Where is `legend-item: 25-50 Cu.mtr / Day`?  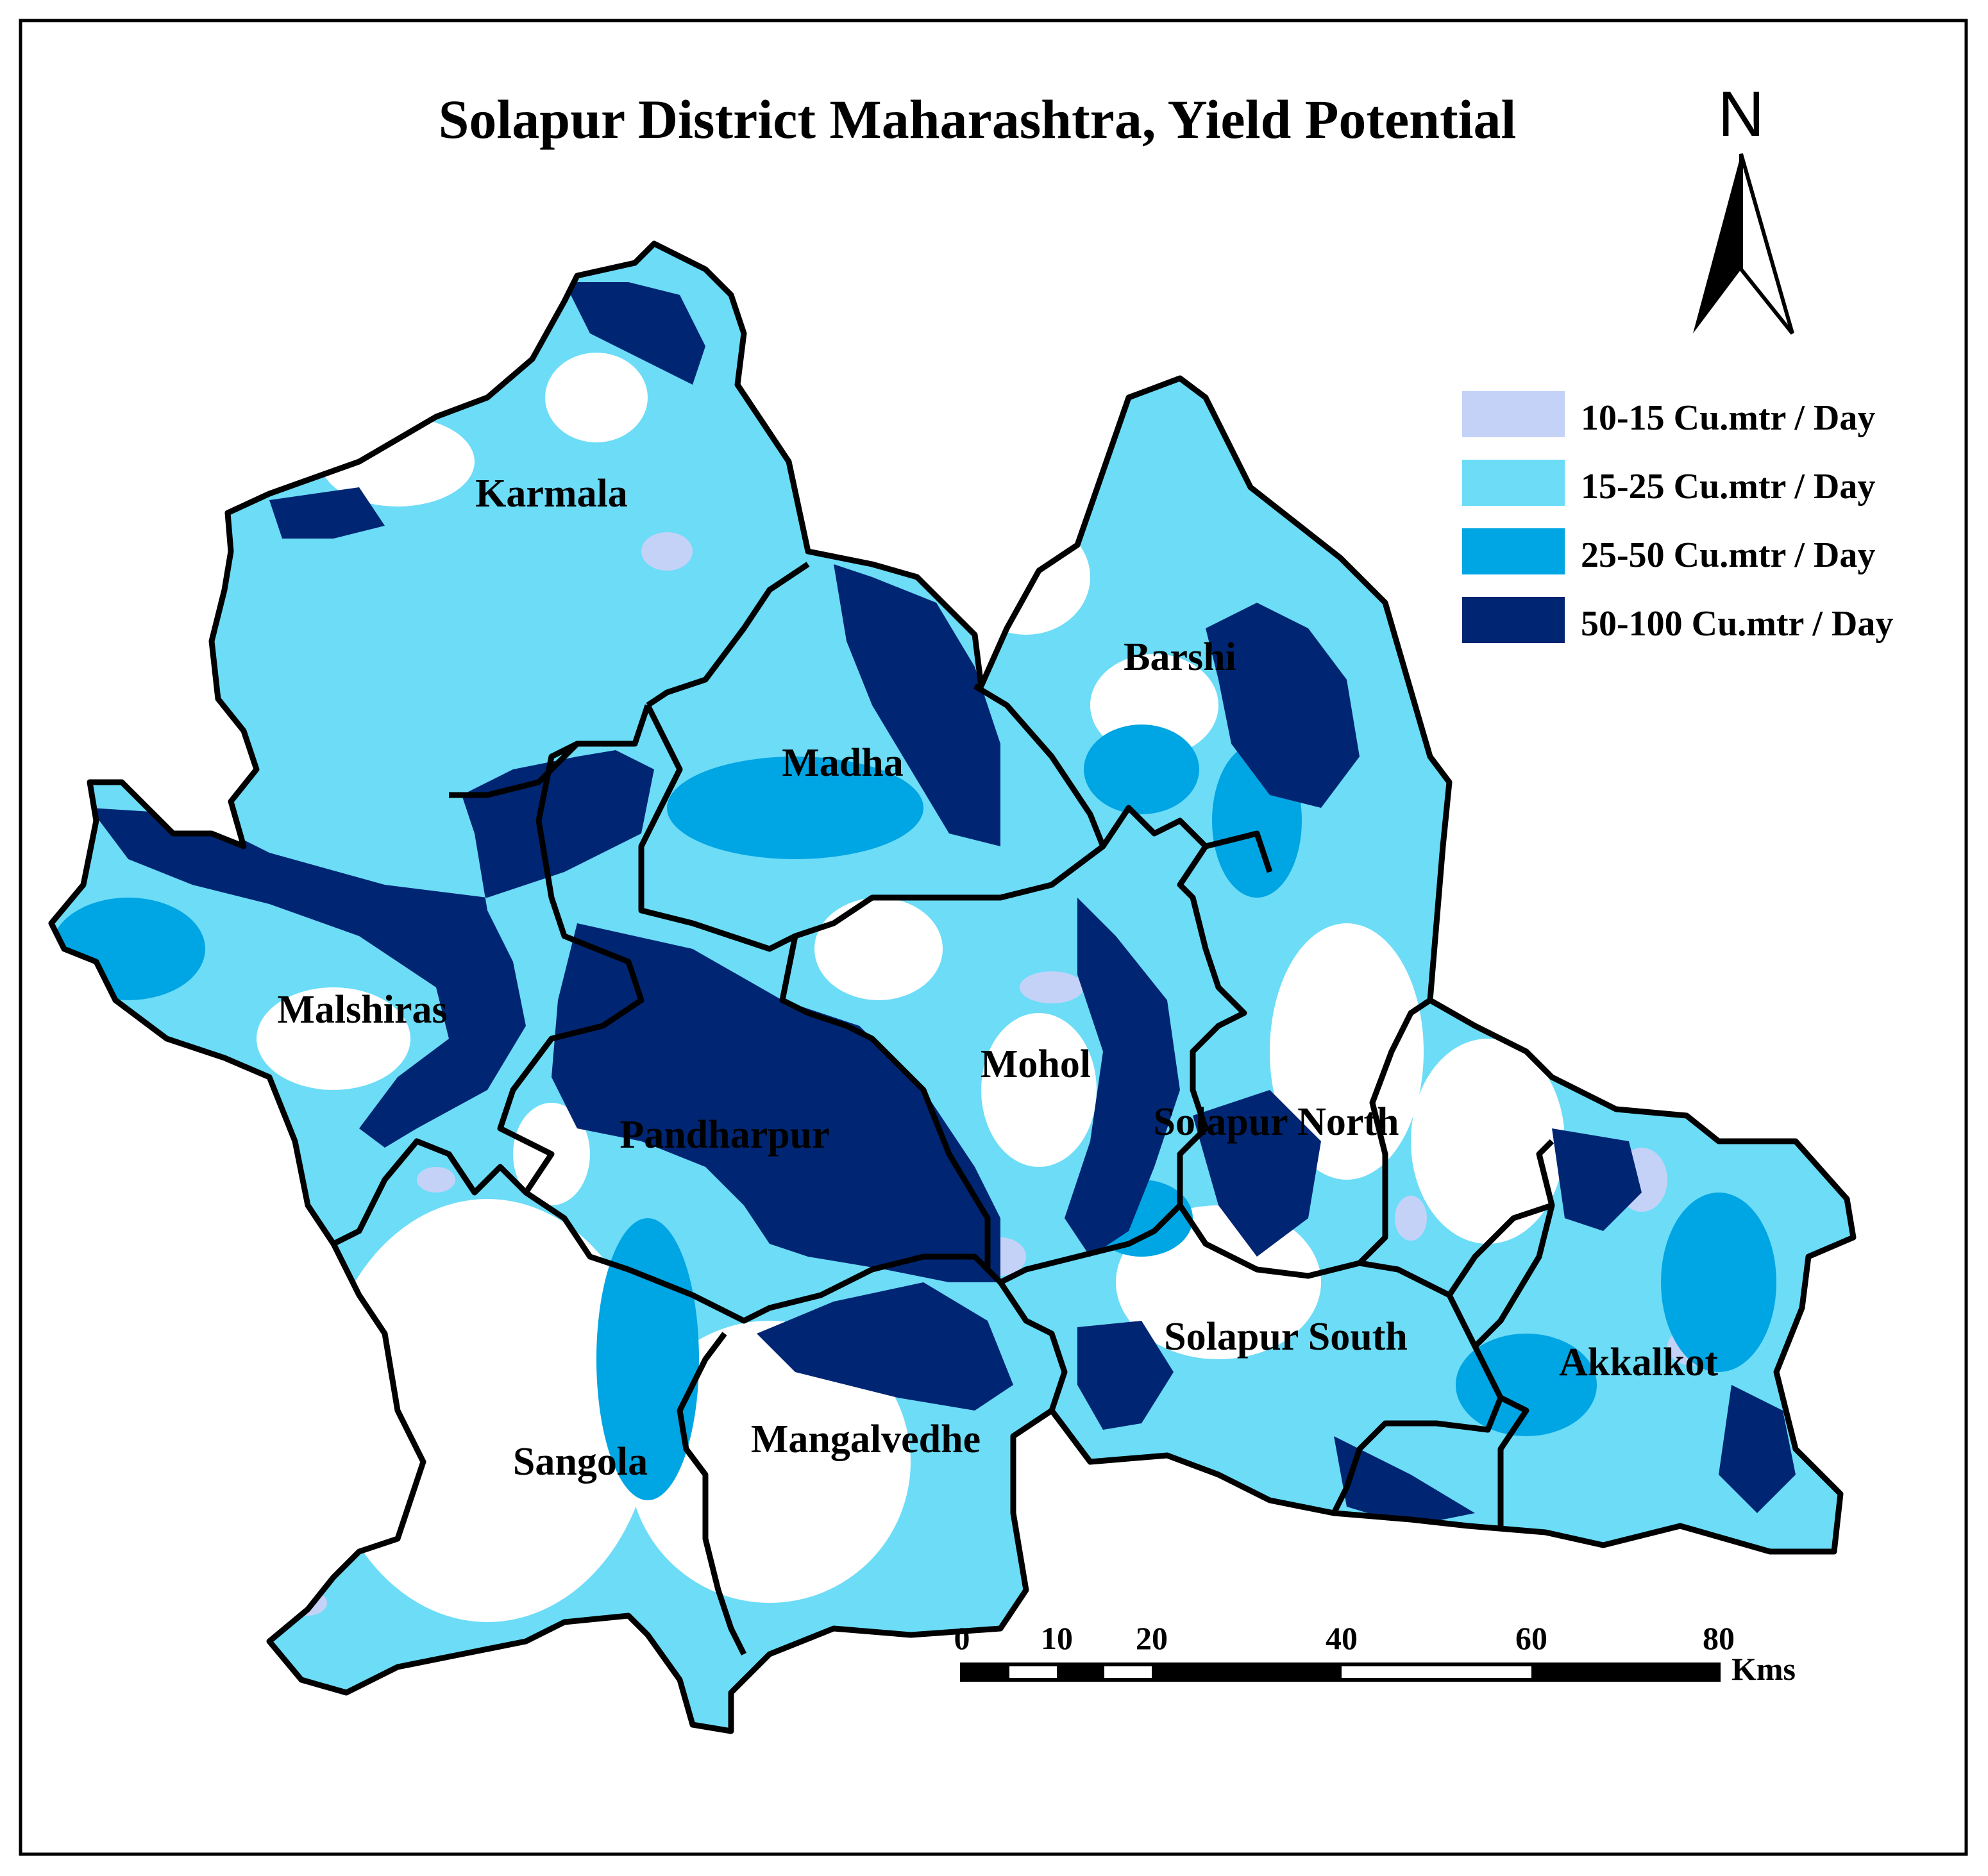 legend-item: 25-50 Cu.mtr / Day is located at coordinates (1668, 551).